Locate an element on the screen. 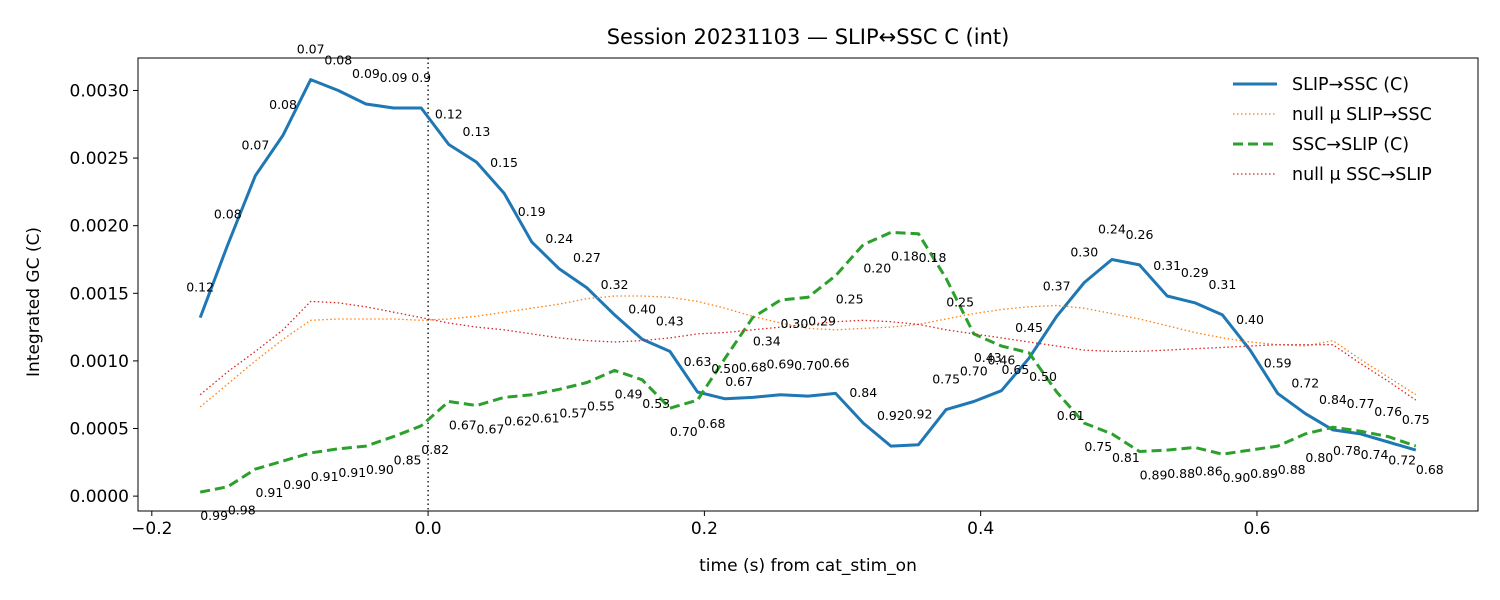 This screenshot has width=1500, height=600. legend-label: SSC→SLIP (C) is located at coordinates (1350, 145).